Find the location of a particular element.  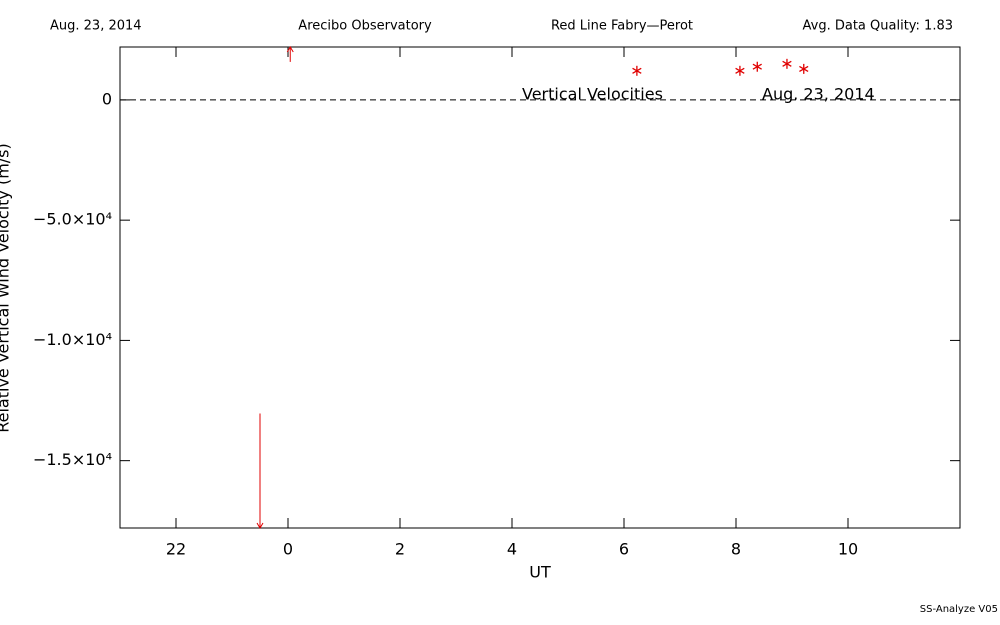

x-tick-label: 10 is located at coordinates (848, 549).